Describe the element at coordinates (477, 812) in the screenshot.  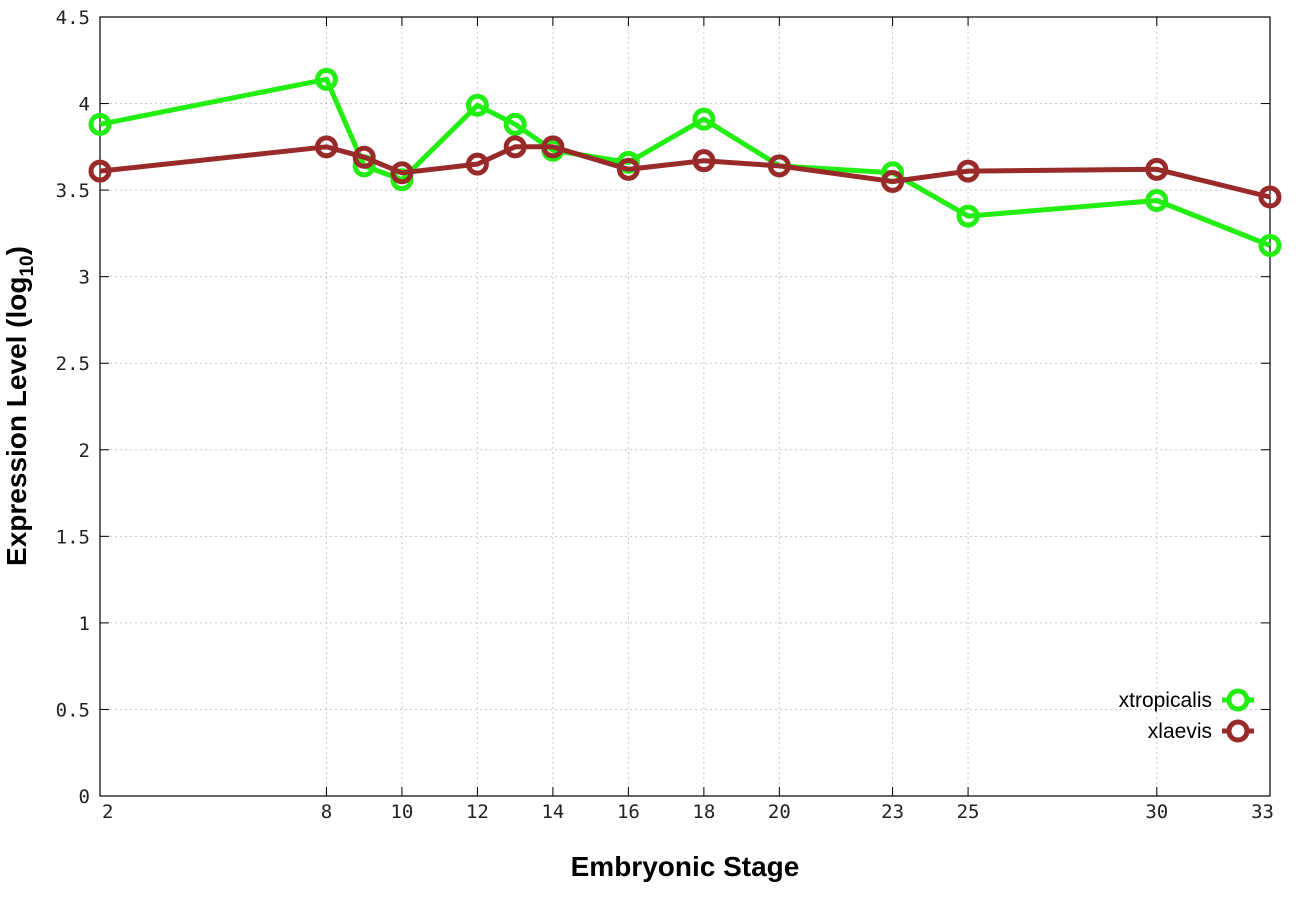
I see `x-tick-label: 12` at that location.